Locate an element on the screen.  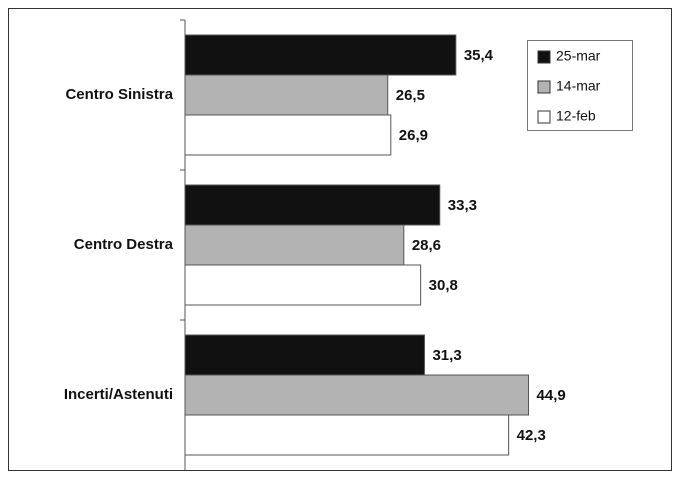
category-label: Centro Sinistra is located at coordinates (119, 94).